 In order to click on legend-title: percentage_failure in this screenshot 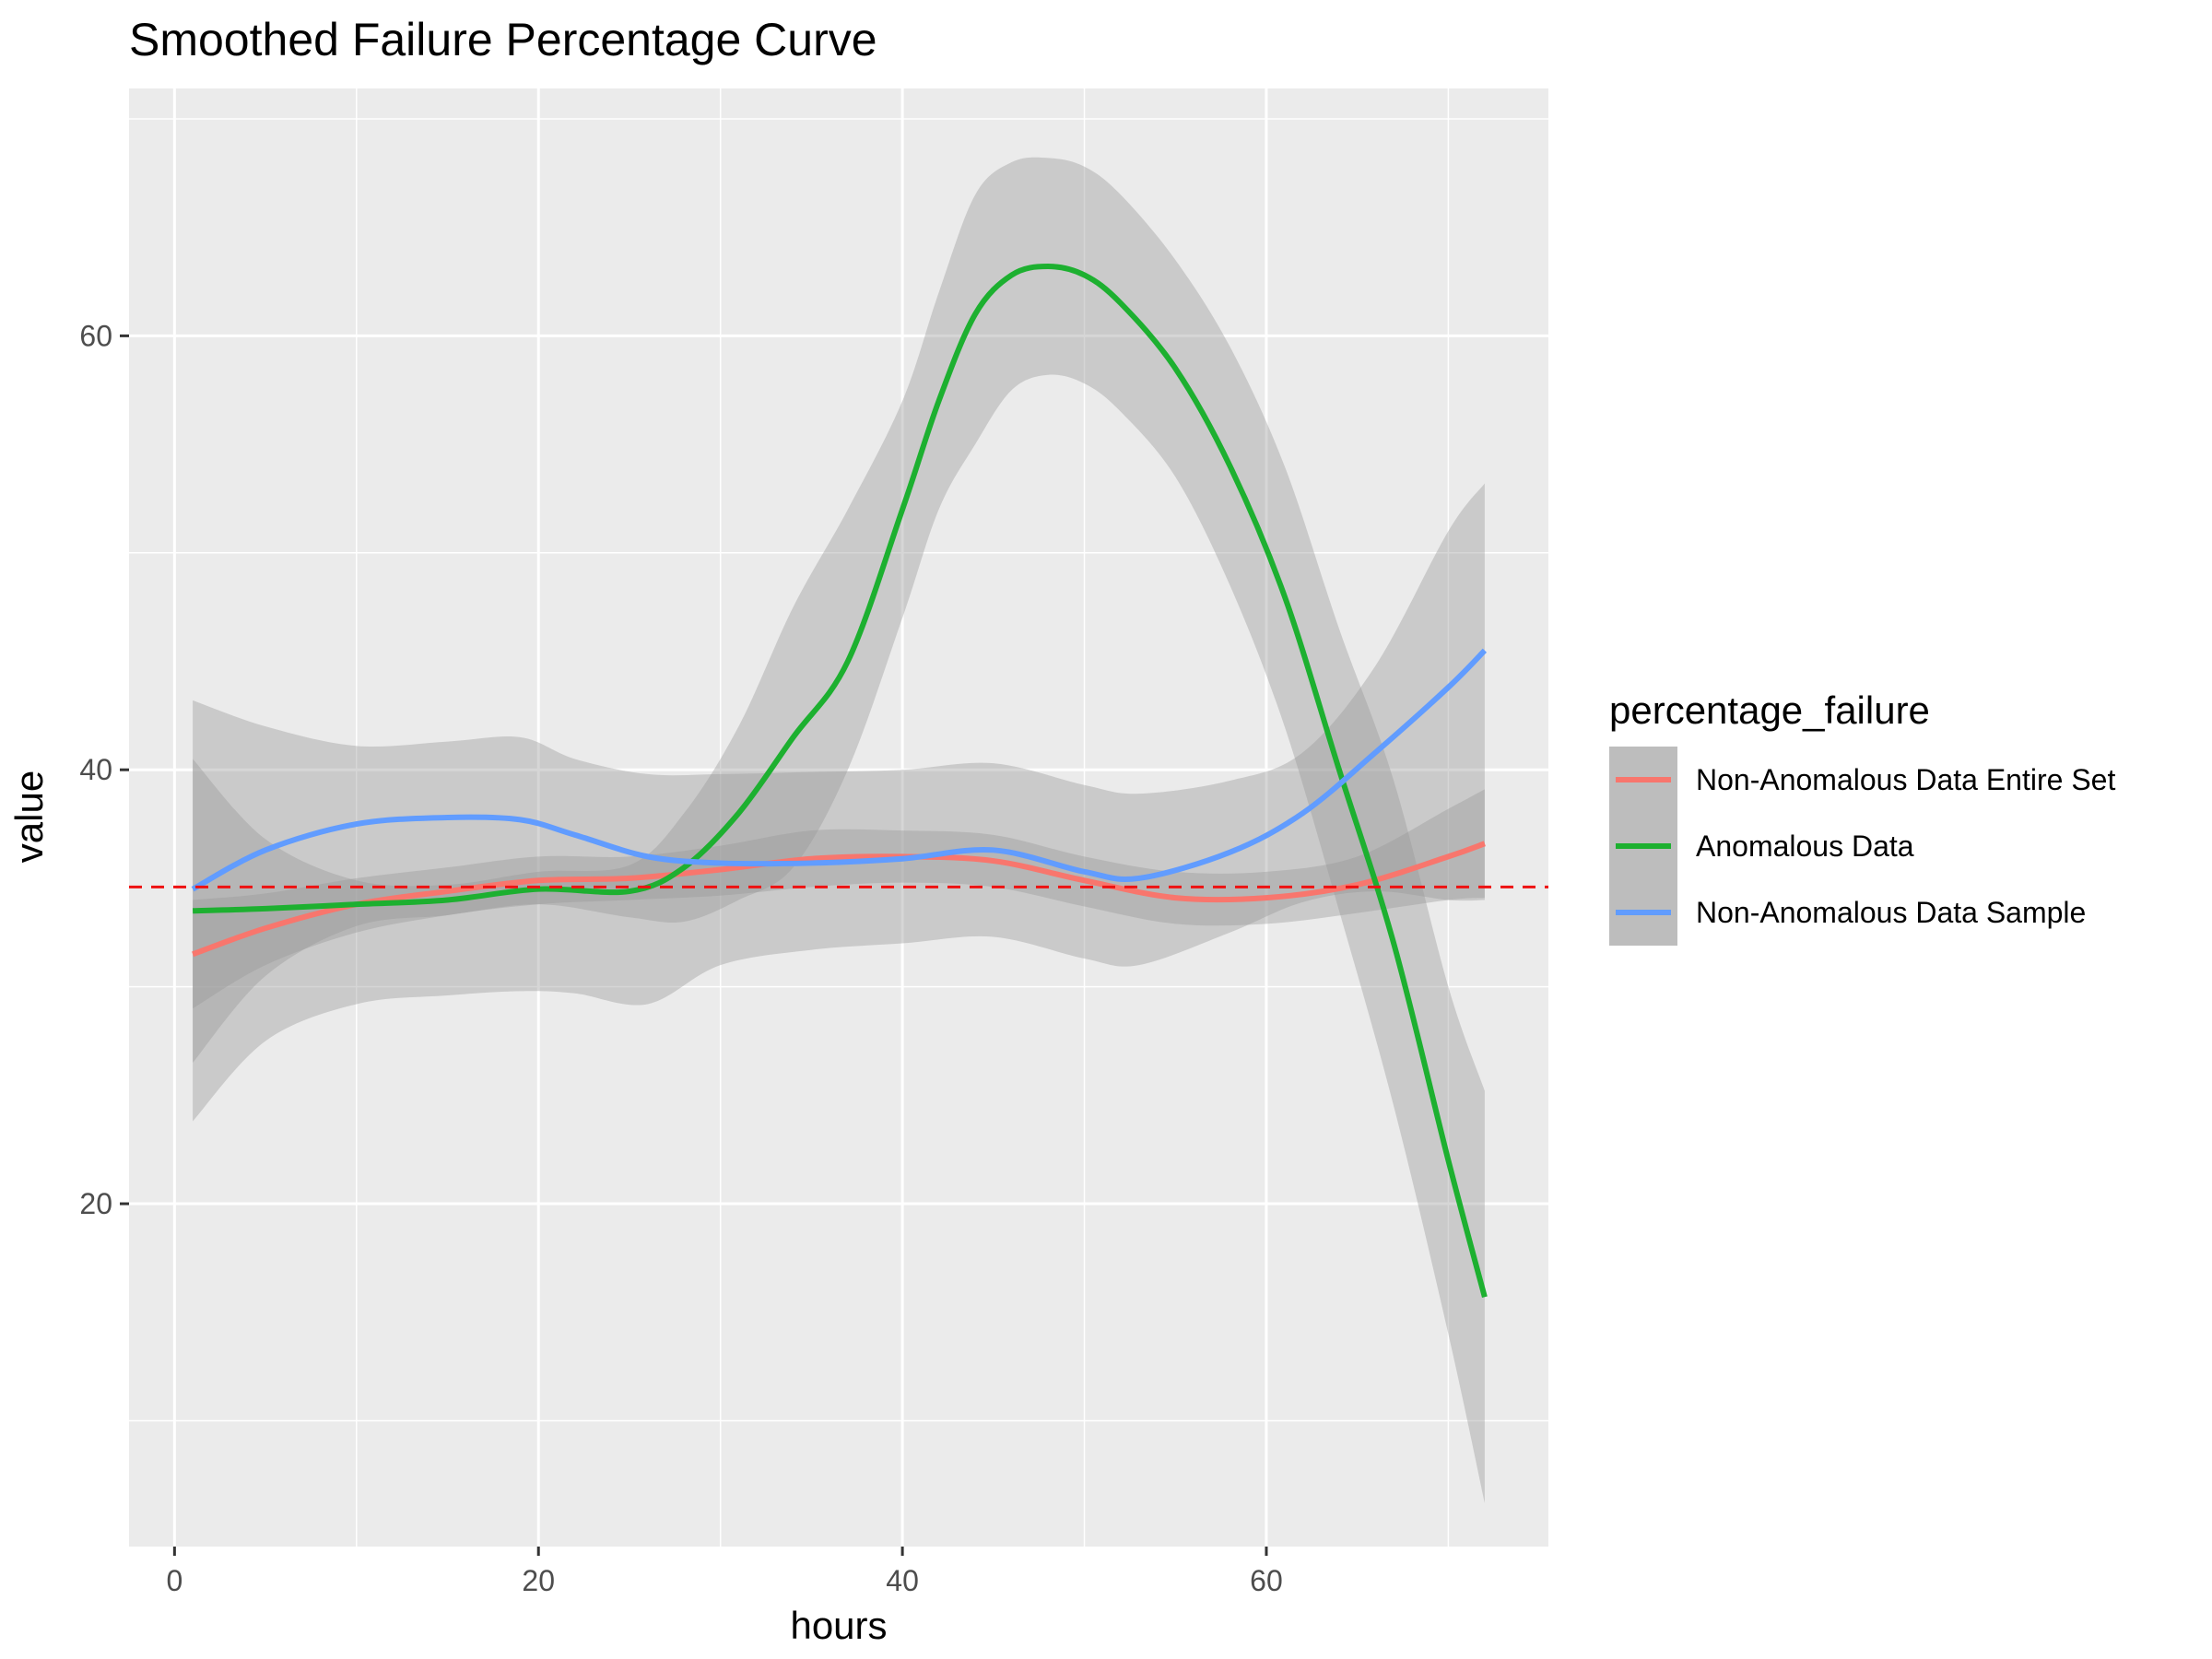, I will do `click(1769, 710)`.